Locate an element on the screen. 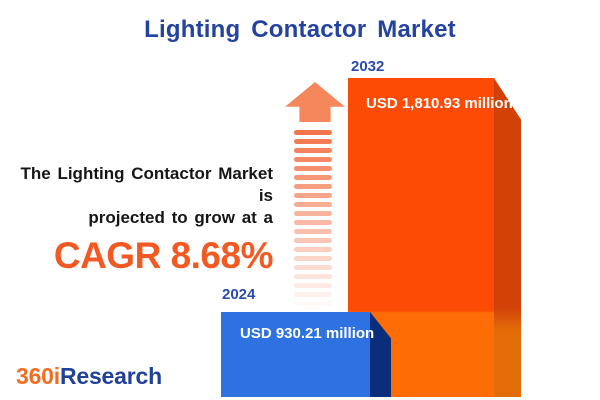 This screenshot has width=600, height=400. bar-year-label-2032: 2032 is located at coordinates (368, 66).